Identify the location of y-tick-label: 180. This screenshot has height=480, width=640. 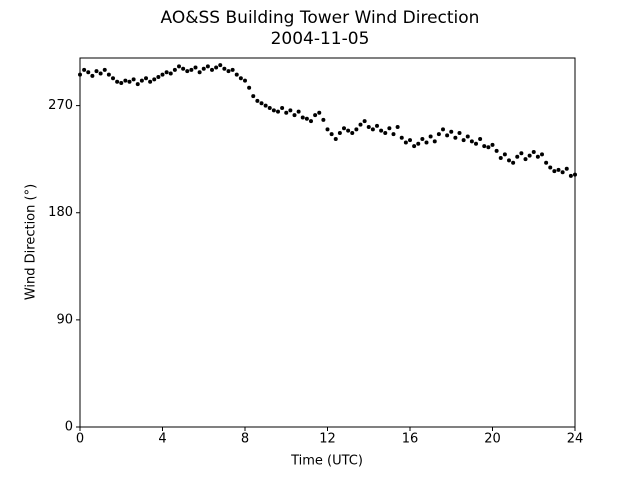
(60, 212).